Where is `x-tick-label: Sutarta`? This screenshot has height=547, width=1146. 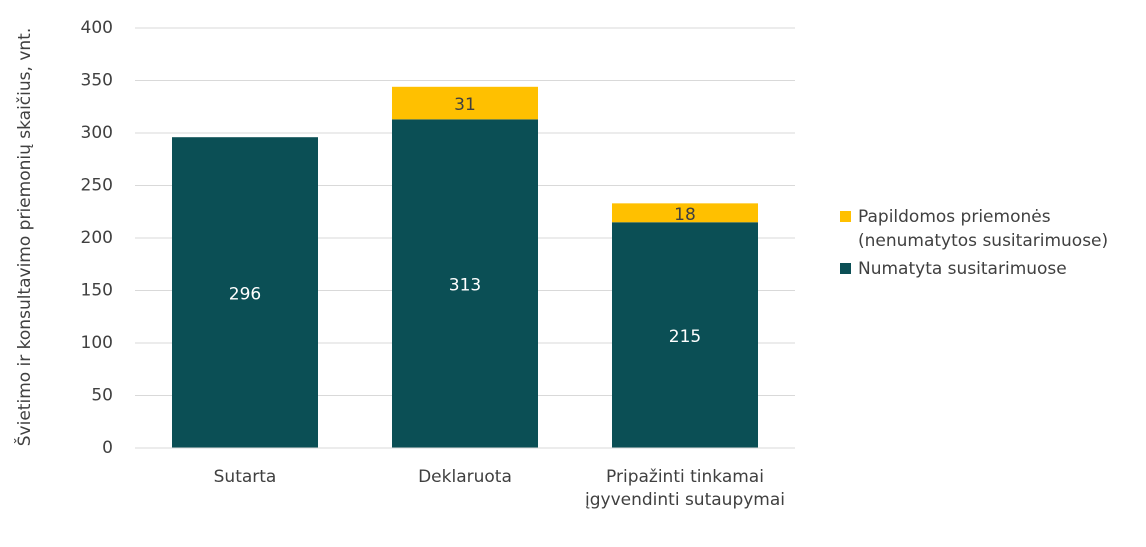
x-tick-label: Sutarta is located at coordinates (245, 477).